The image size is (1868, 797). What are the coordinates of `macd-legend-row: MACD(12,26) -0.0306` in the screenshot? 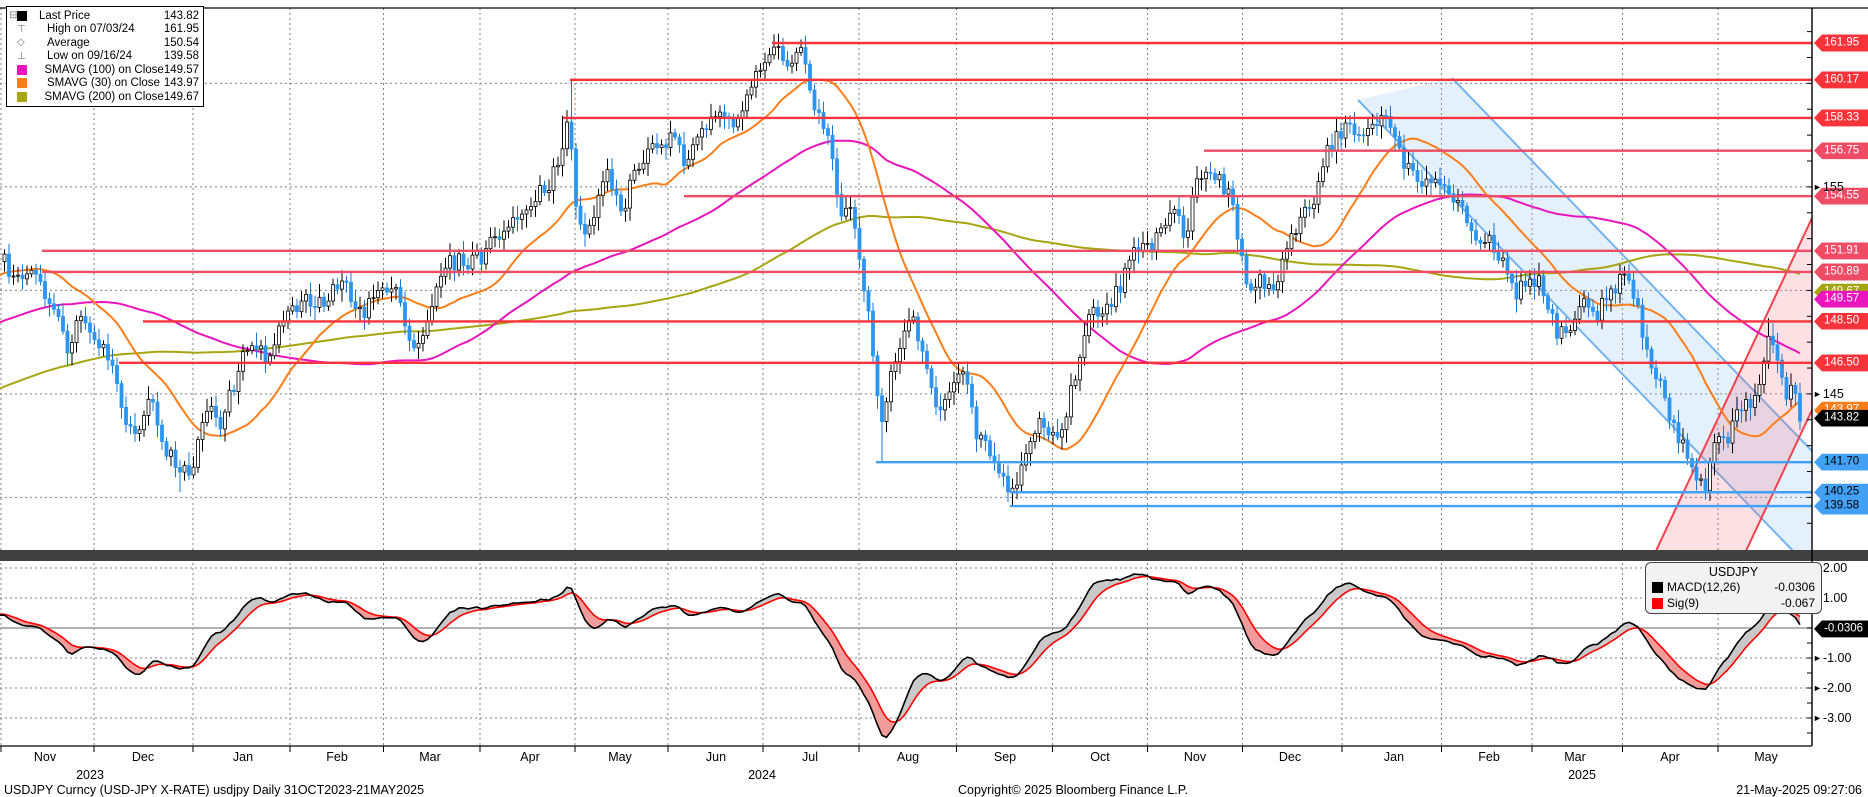 It's located at (1733, 587).